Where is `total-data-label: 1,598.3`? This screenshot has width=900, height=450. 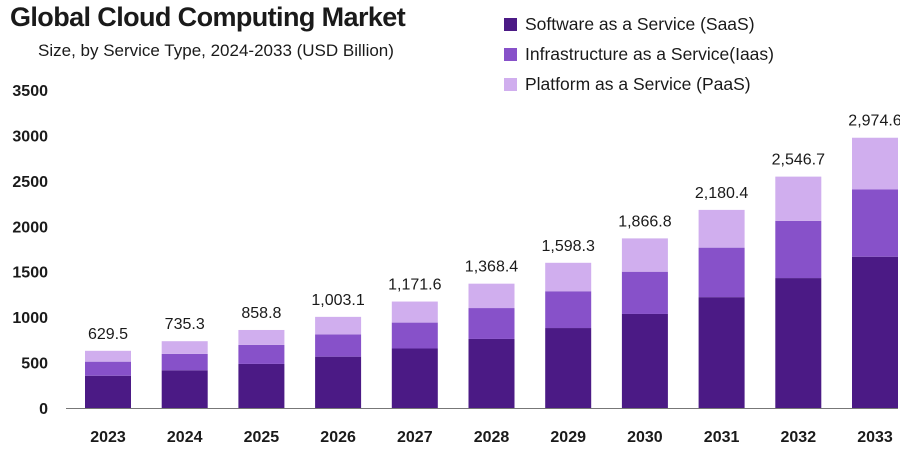
total-data-label: 1,598.3 is located at coordinates (568, 246).